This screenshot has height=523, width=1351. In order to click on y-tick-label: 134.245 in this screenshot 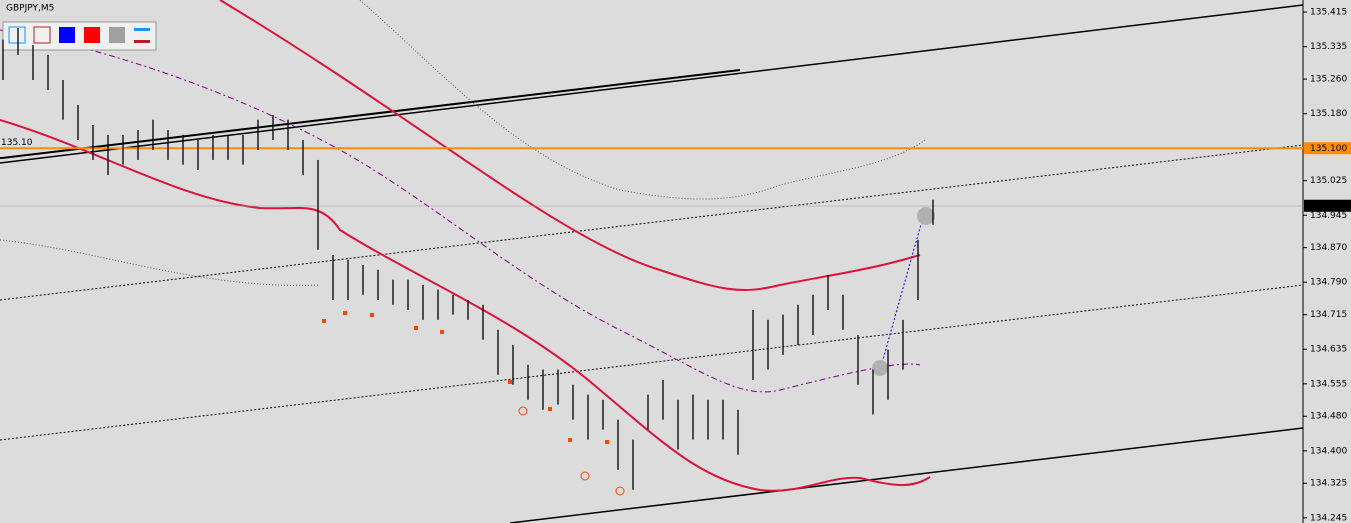, I will do `click(1328, 518)`.